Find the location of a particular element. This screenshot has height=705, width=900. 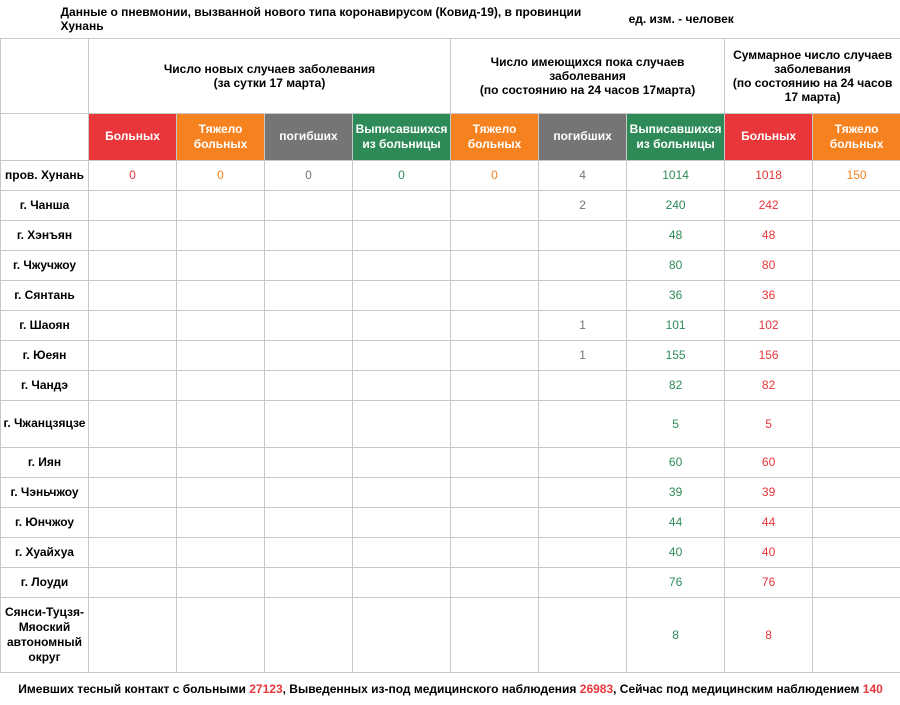

table-row: г. Чжанцзяцзе 5 5 is located at coordinates (450, 423).